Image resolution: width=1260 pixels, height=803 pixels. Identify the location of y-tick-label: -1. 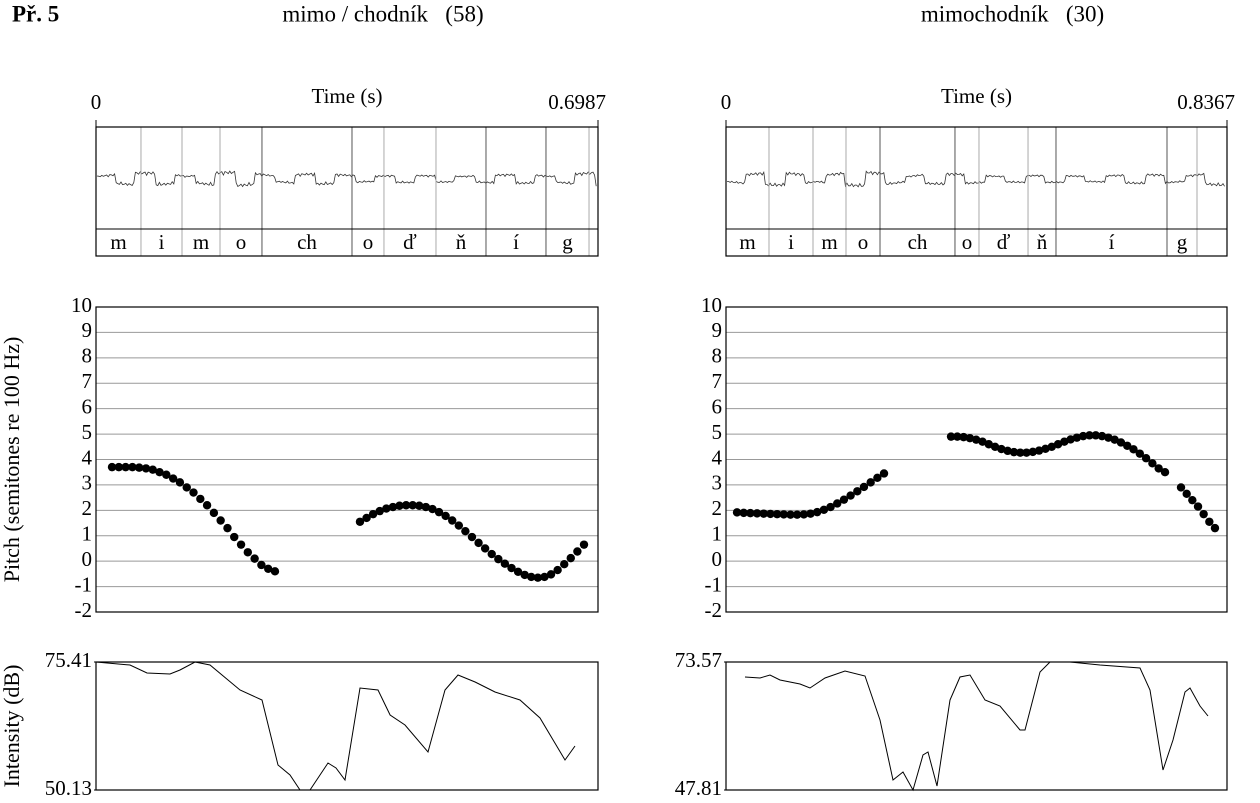
(84, 584).